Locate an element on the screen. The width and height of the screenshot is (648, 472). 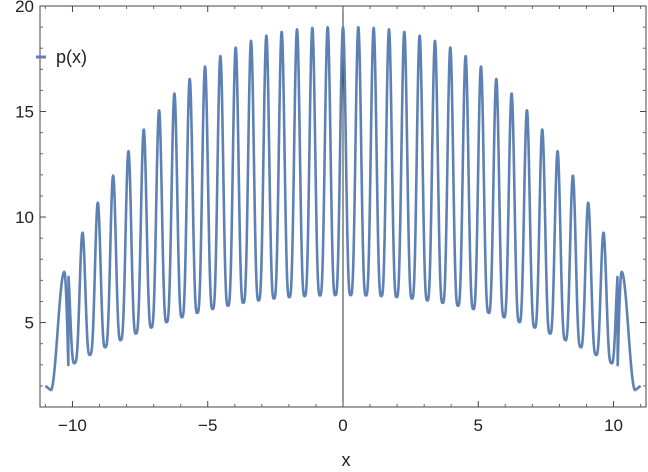
x-tick-label: 0 is located at coordinates (342, 425).